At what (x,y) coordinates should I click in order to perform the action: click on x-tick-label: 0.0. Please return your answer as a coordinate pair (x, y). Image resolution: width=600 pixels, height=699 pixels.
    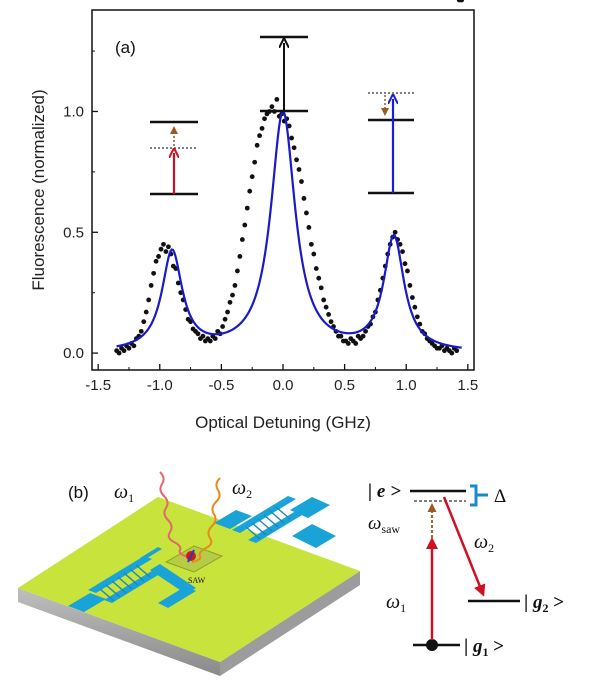
    Looking at the image, I should click on (283, 385).